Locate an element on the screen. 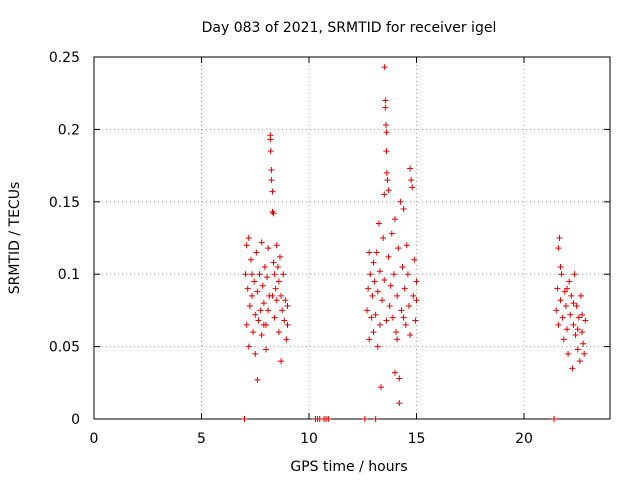 The height and width of the screenshot is (480, 640). y-tick-label: 0.15 is located at coordinates (64, 203).